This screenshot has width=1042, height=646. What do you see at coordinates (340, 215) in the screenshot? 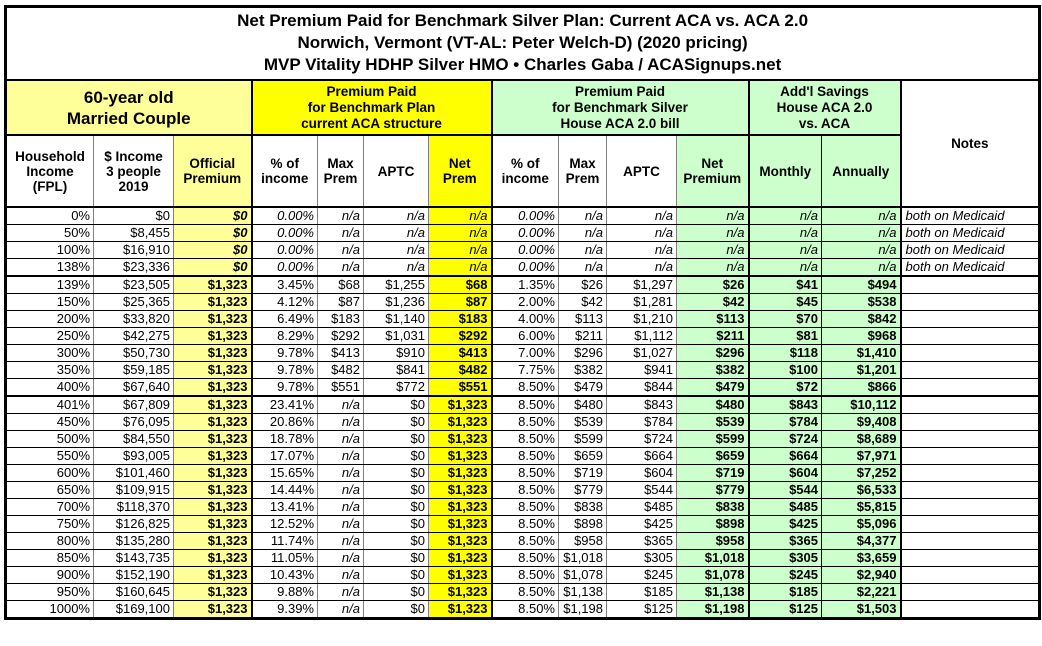
I see `cell-aca-max-prem: n/a` at bounding box center [340, 215].